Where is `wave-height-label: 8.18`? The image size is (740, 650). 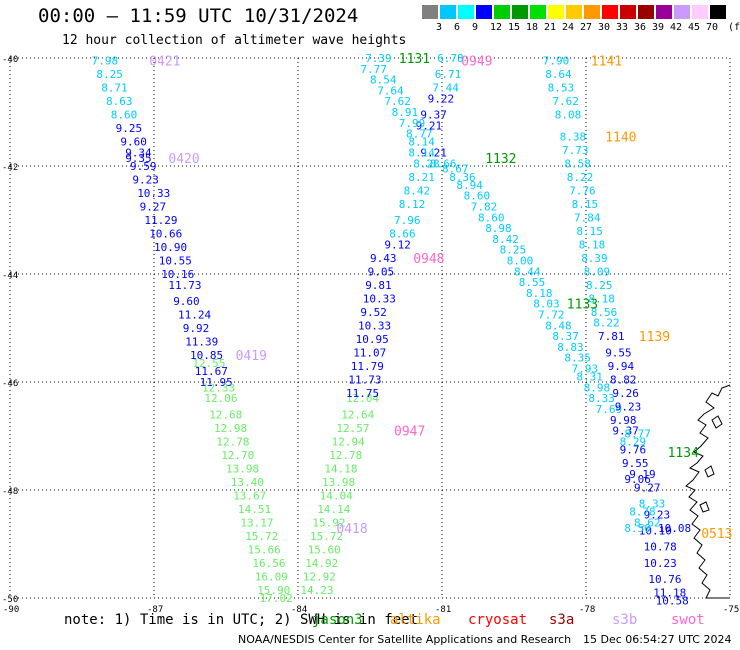 wave-height-label: 8.18 is located at coordinates (592, 244).